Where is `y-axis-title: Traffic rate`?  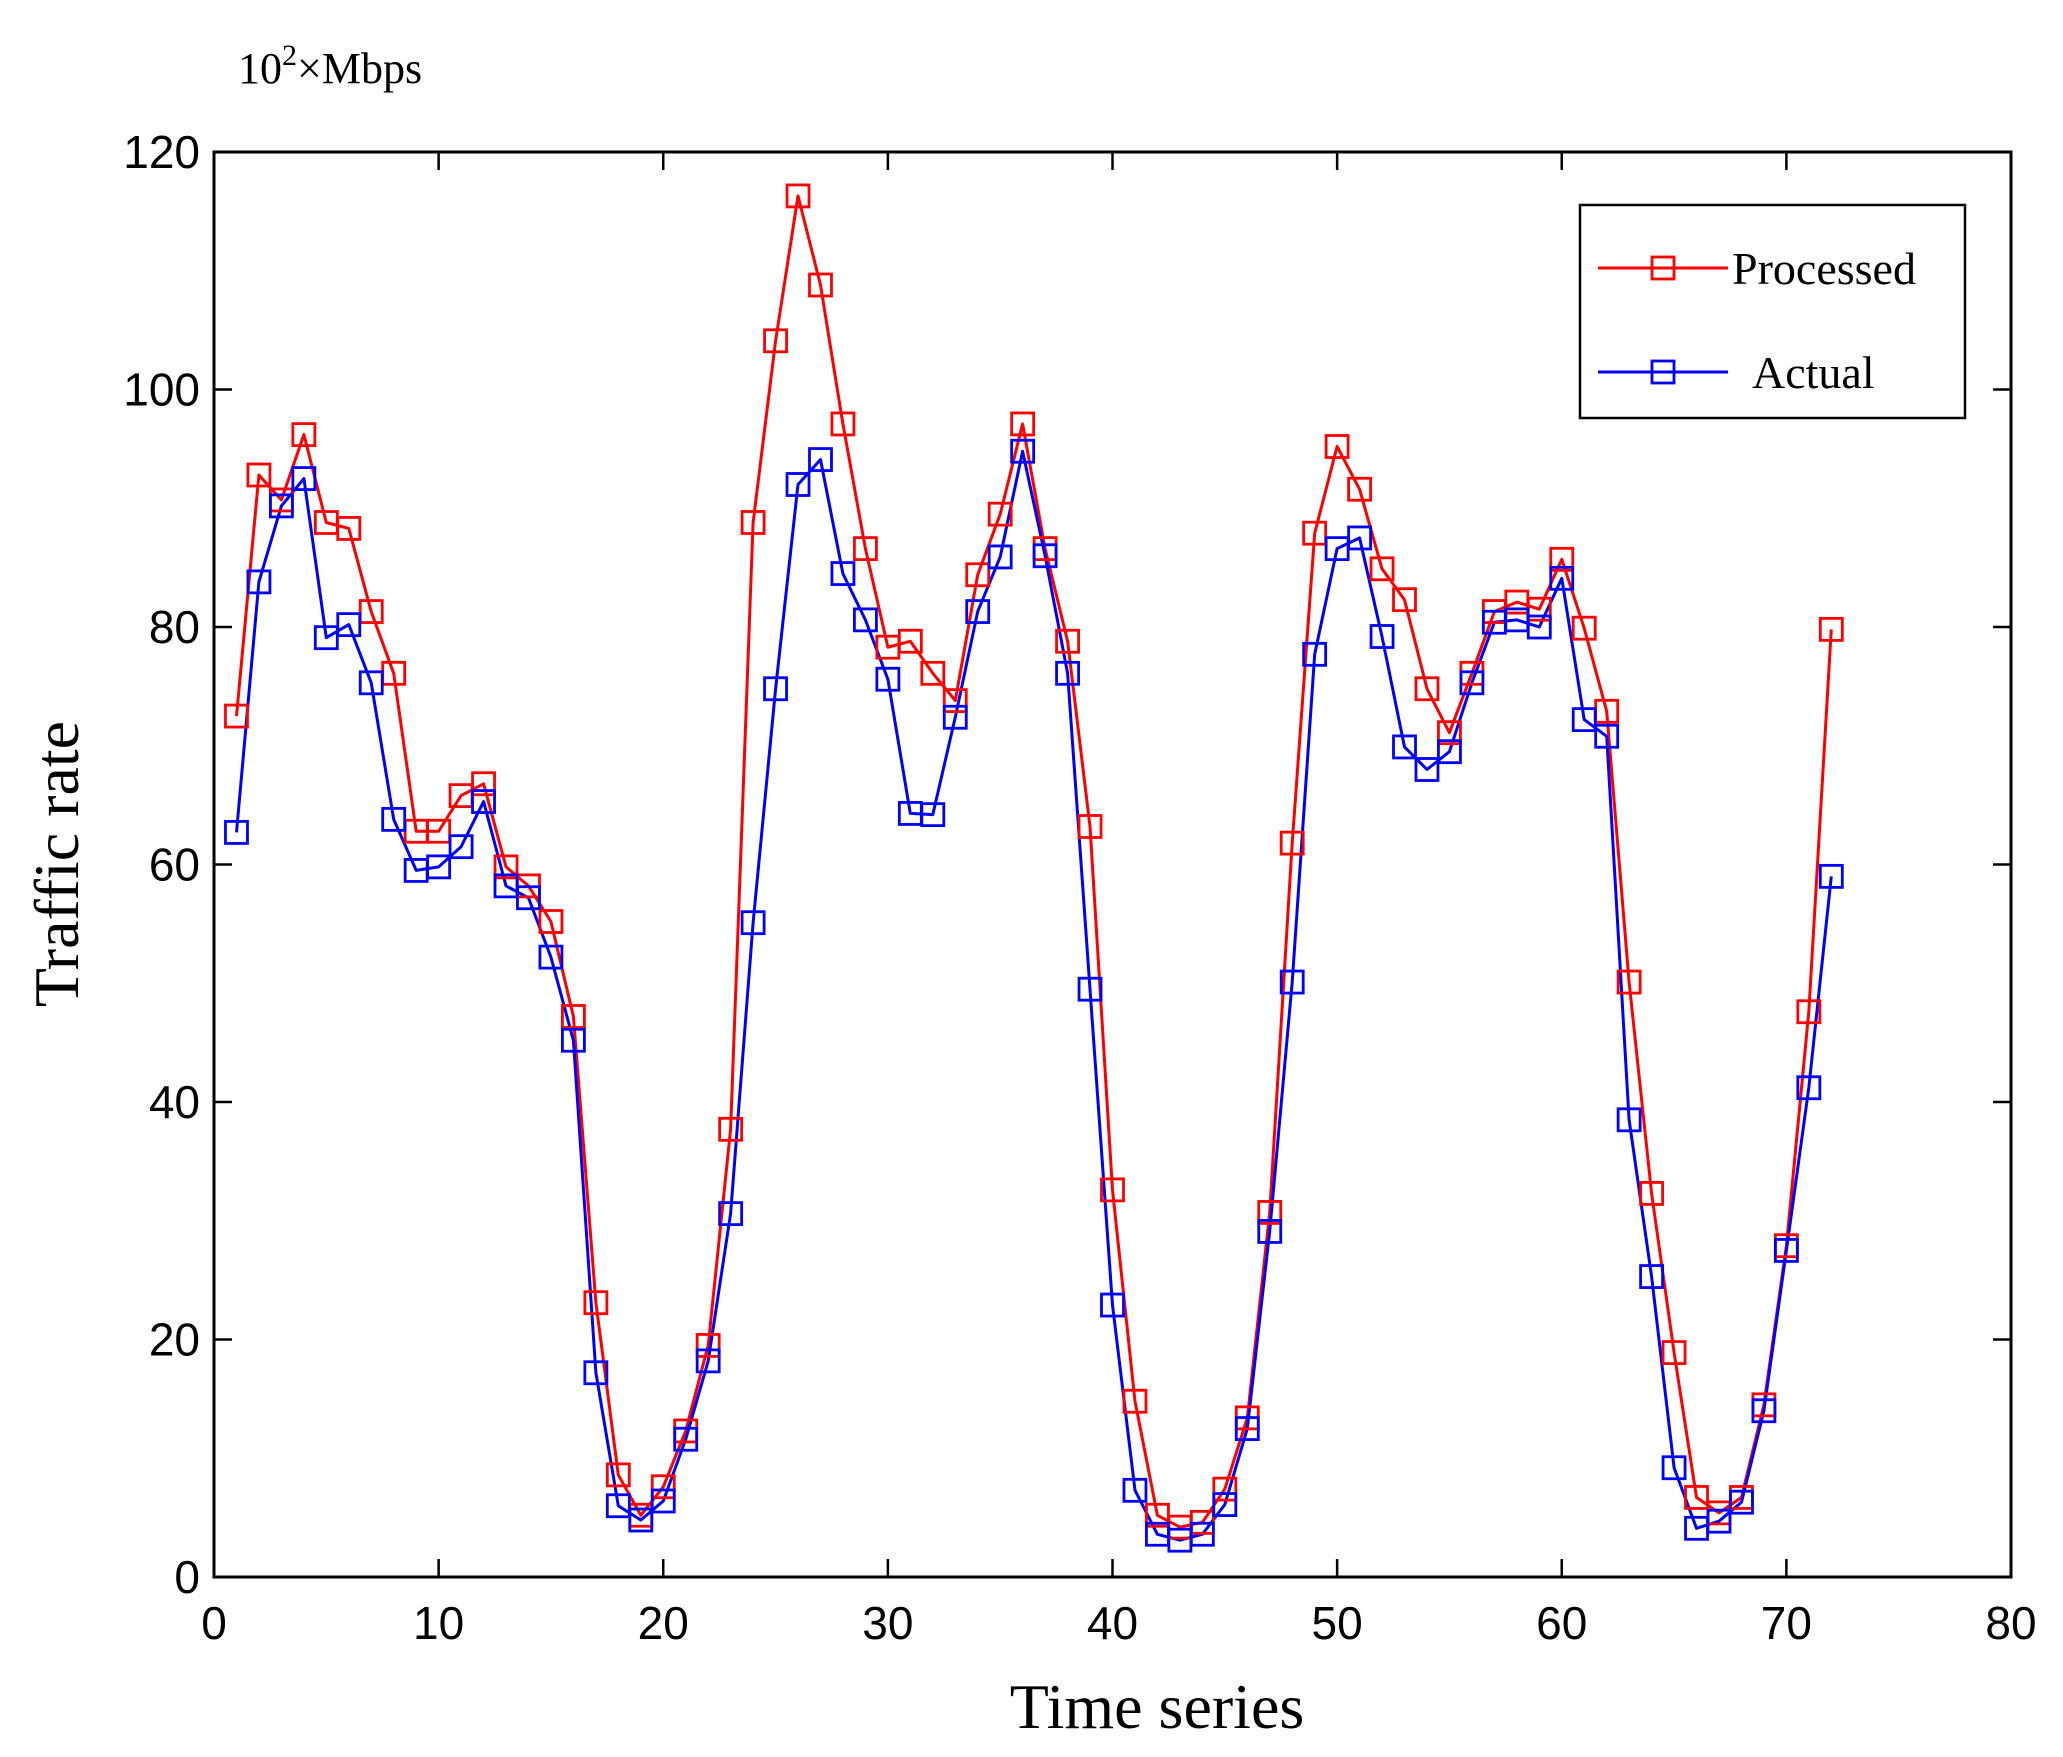 y-axis-title: Traffic rate is located at coordinates (56, 864).